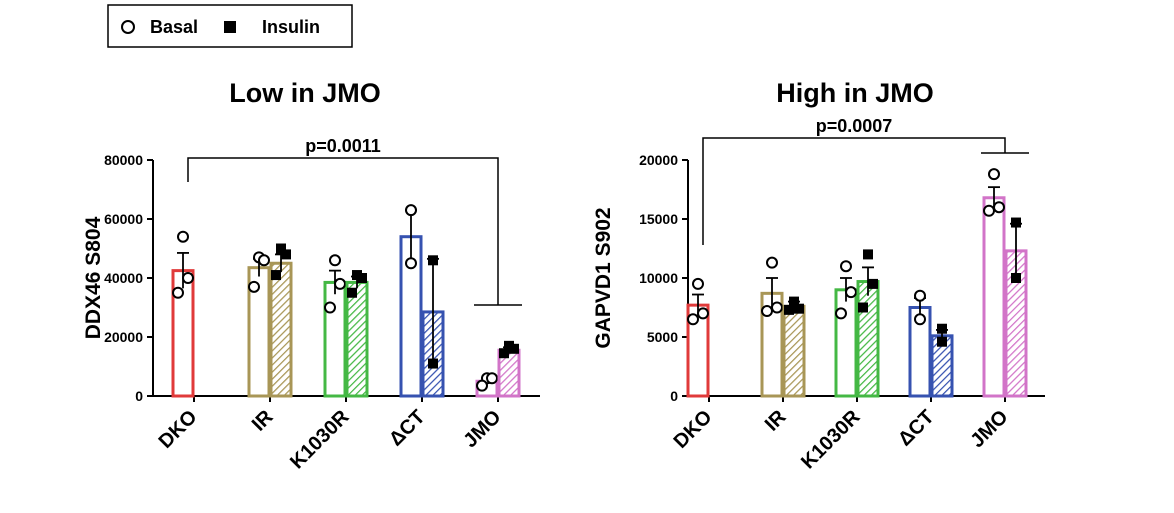 The image size is (1174, 513). I want to click on y-tick-label: 15000, so click(658, 219).